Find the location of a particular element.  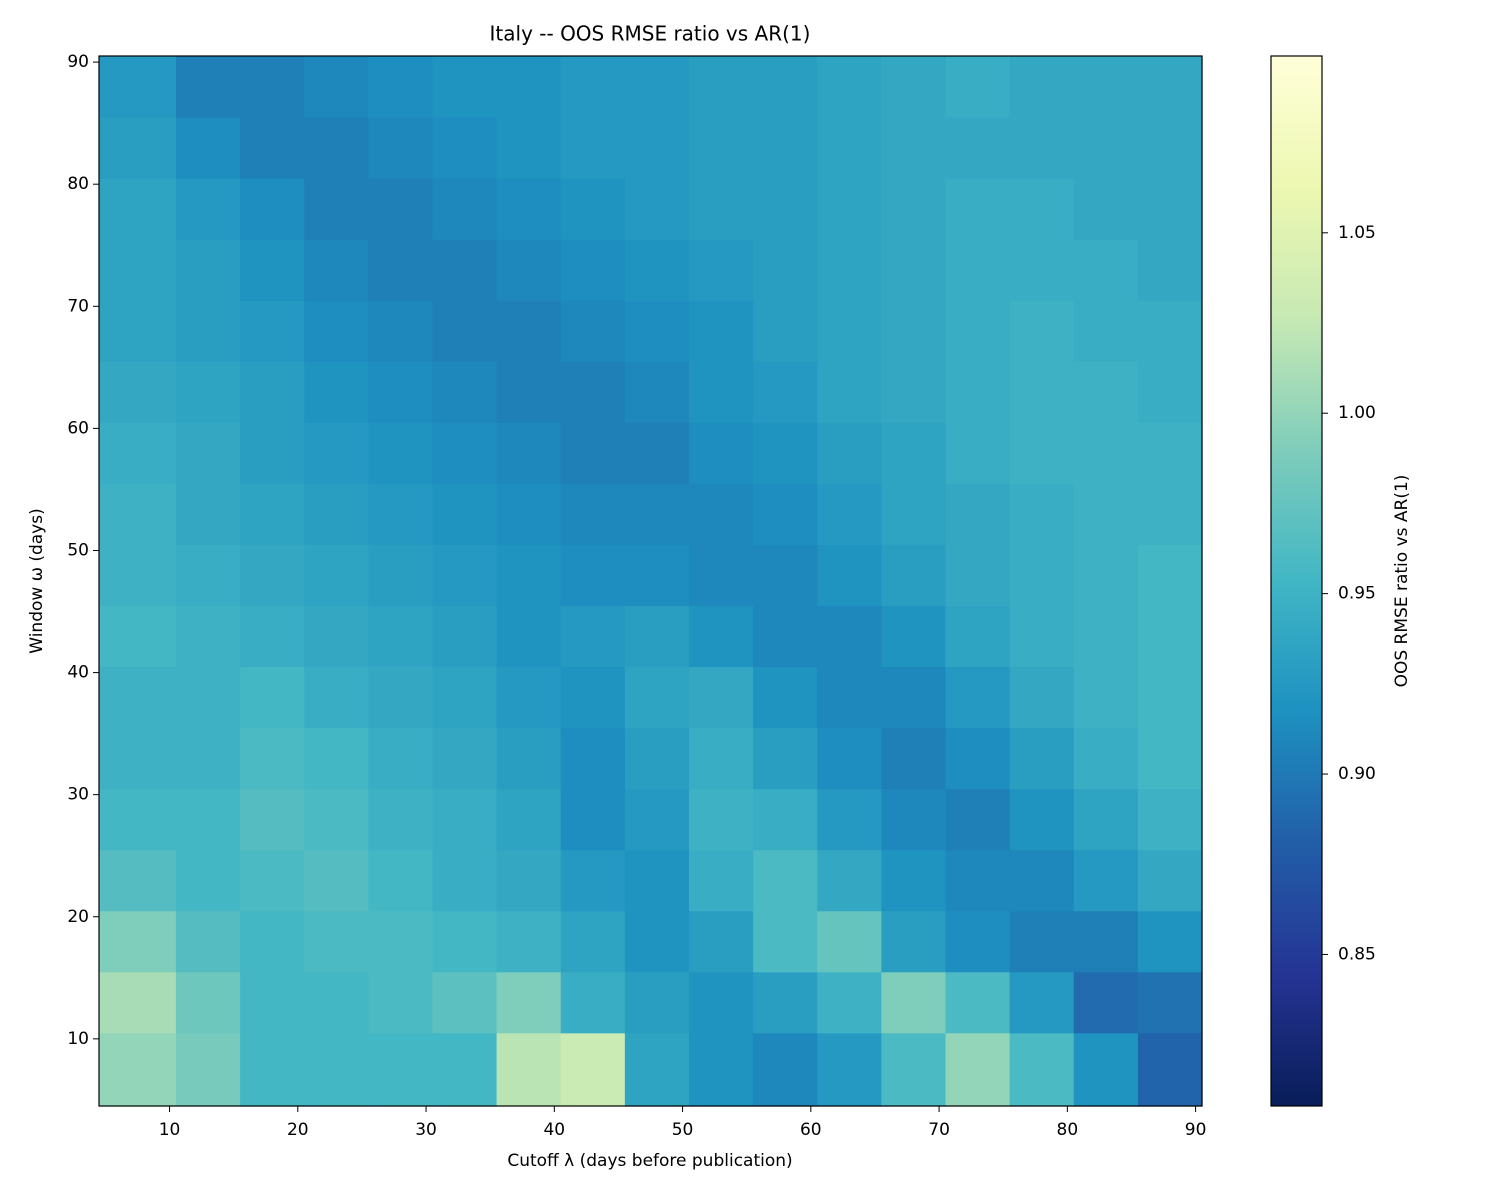

y-axis-label: Window ω (days) is located at coordinates (37, 580).